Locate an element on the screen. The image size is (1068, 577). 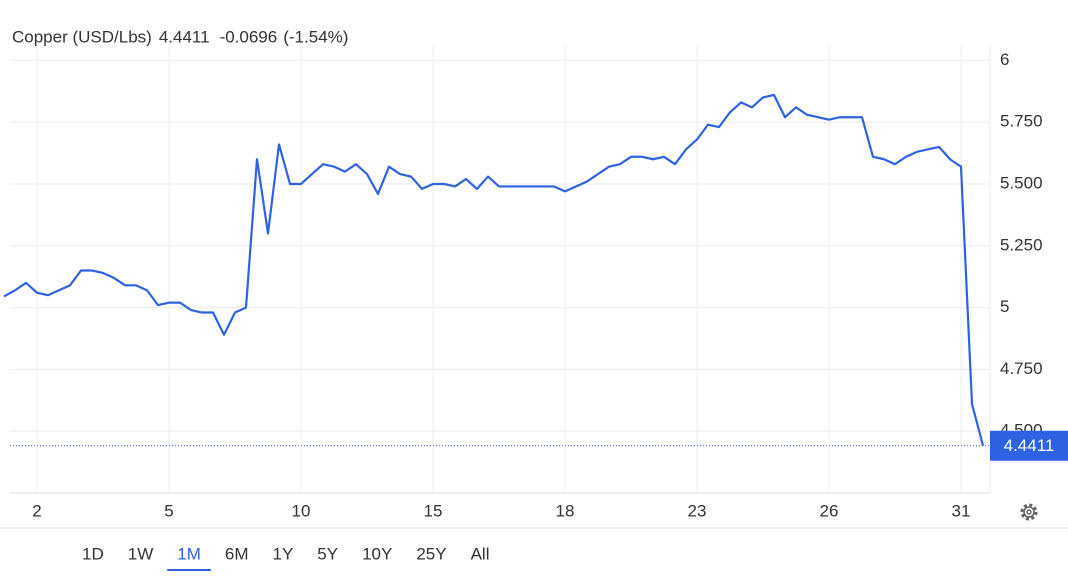
range-button: 1Y is located at coordinates (282, 553).